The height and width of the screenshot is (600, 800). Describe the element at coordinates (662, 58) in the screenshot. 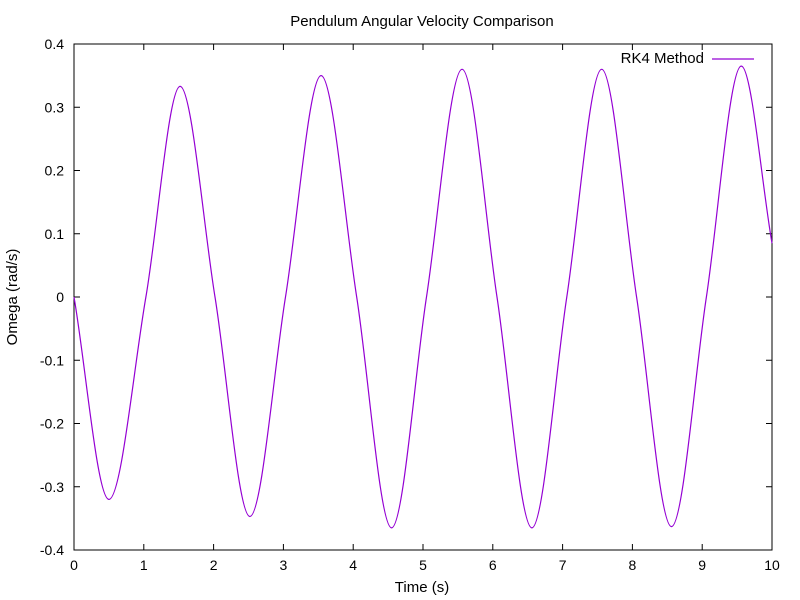

I see `legend-label-rk4: RK4 Method` at that location.